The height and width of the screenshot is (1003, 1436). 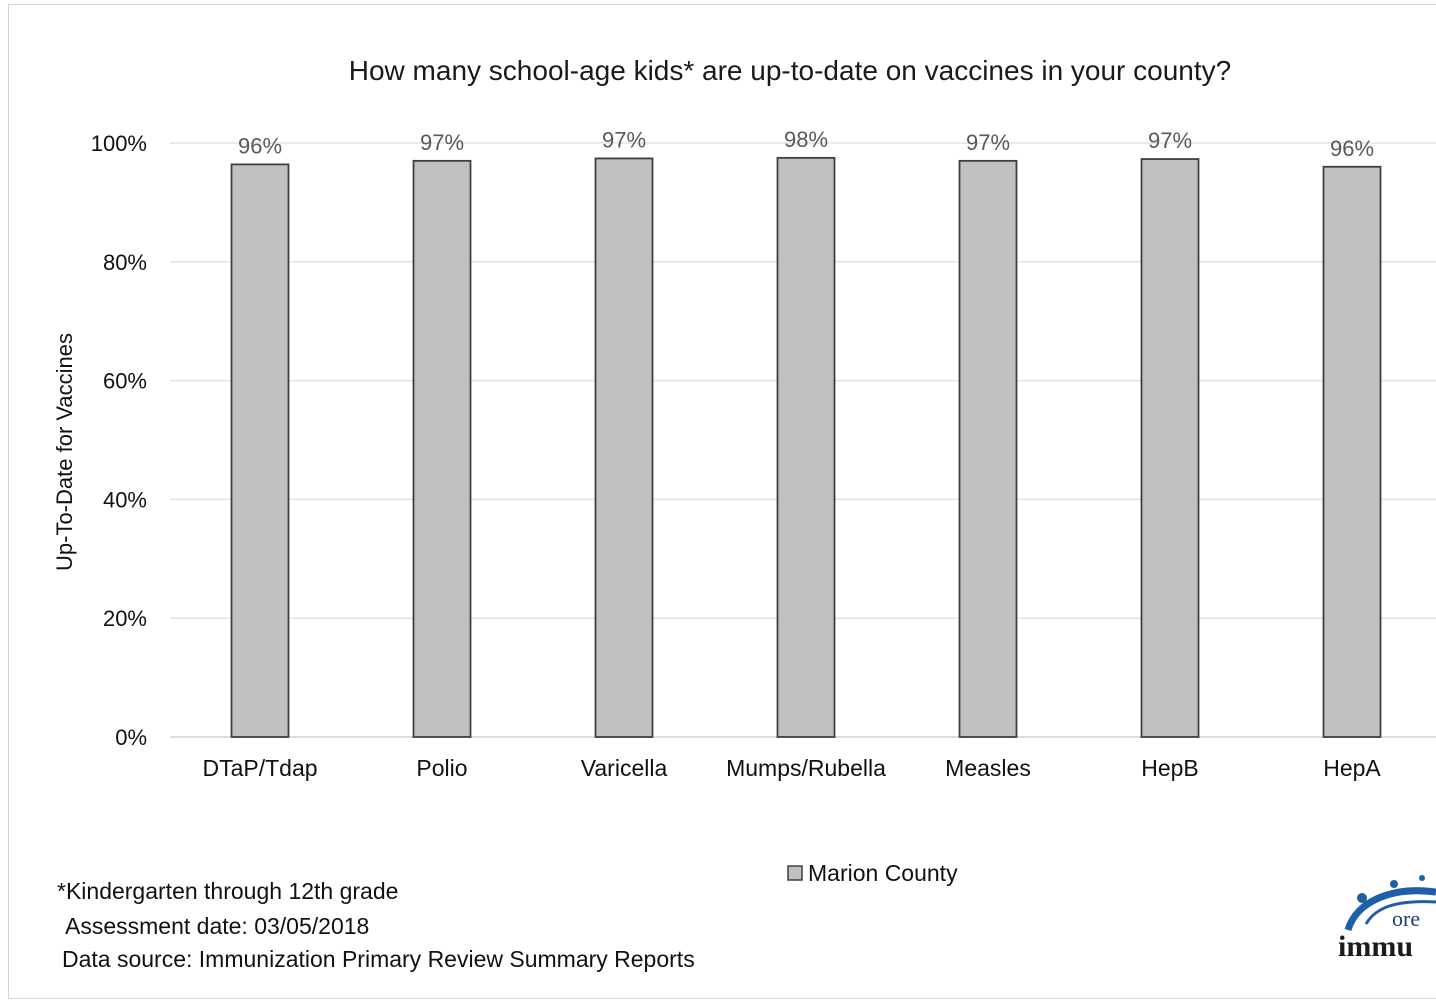 What do you see at coordinates (988, 768) in the screenshot?
I see `x-tick-label: Measles` at bounding box center [988, 768].